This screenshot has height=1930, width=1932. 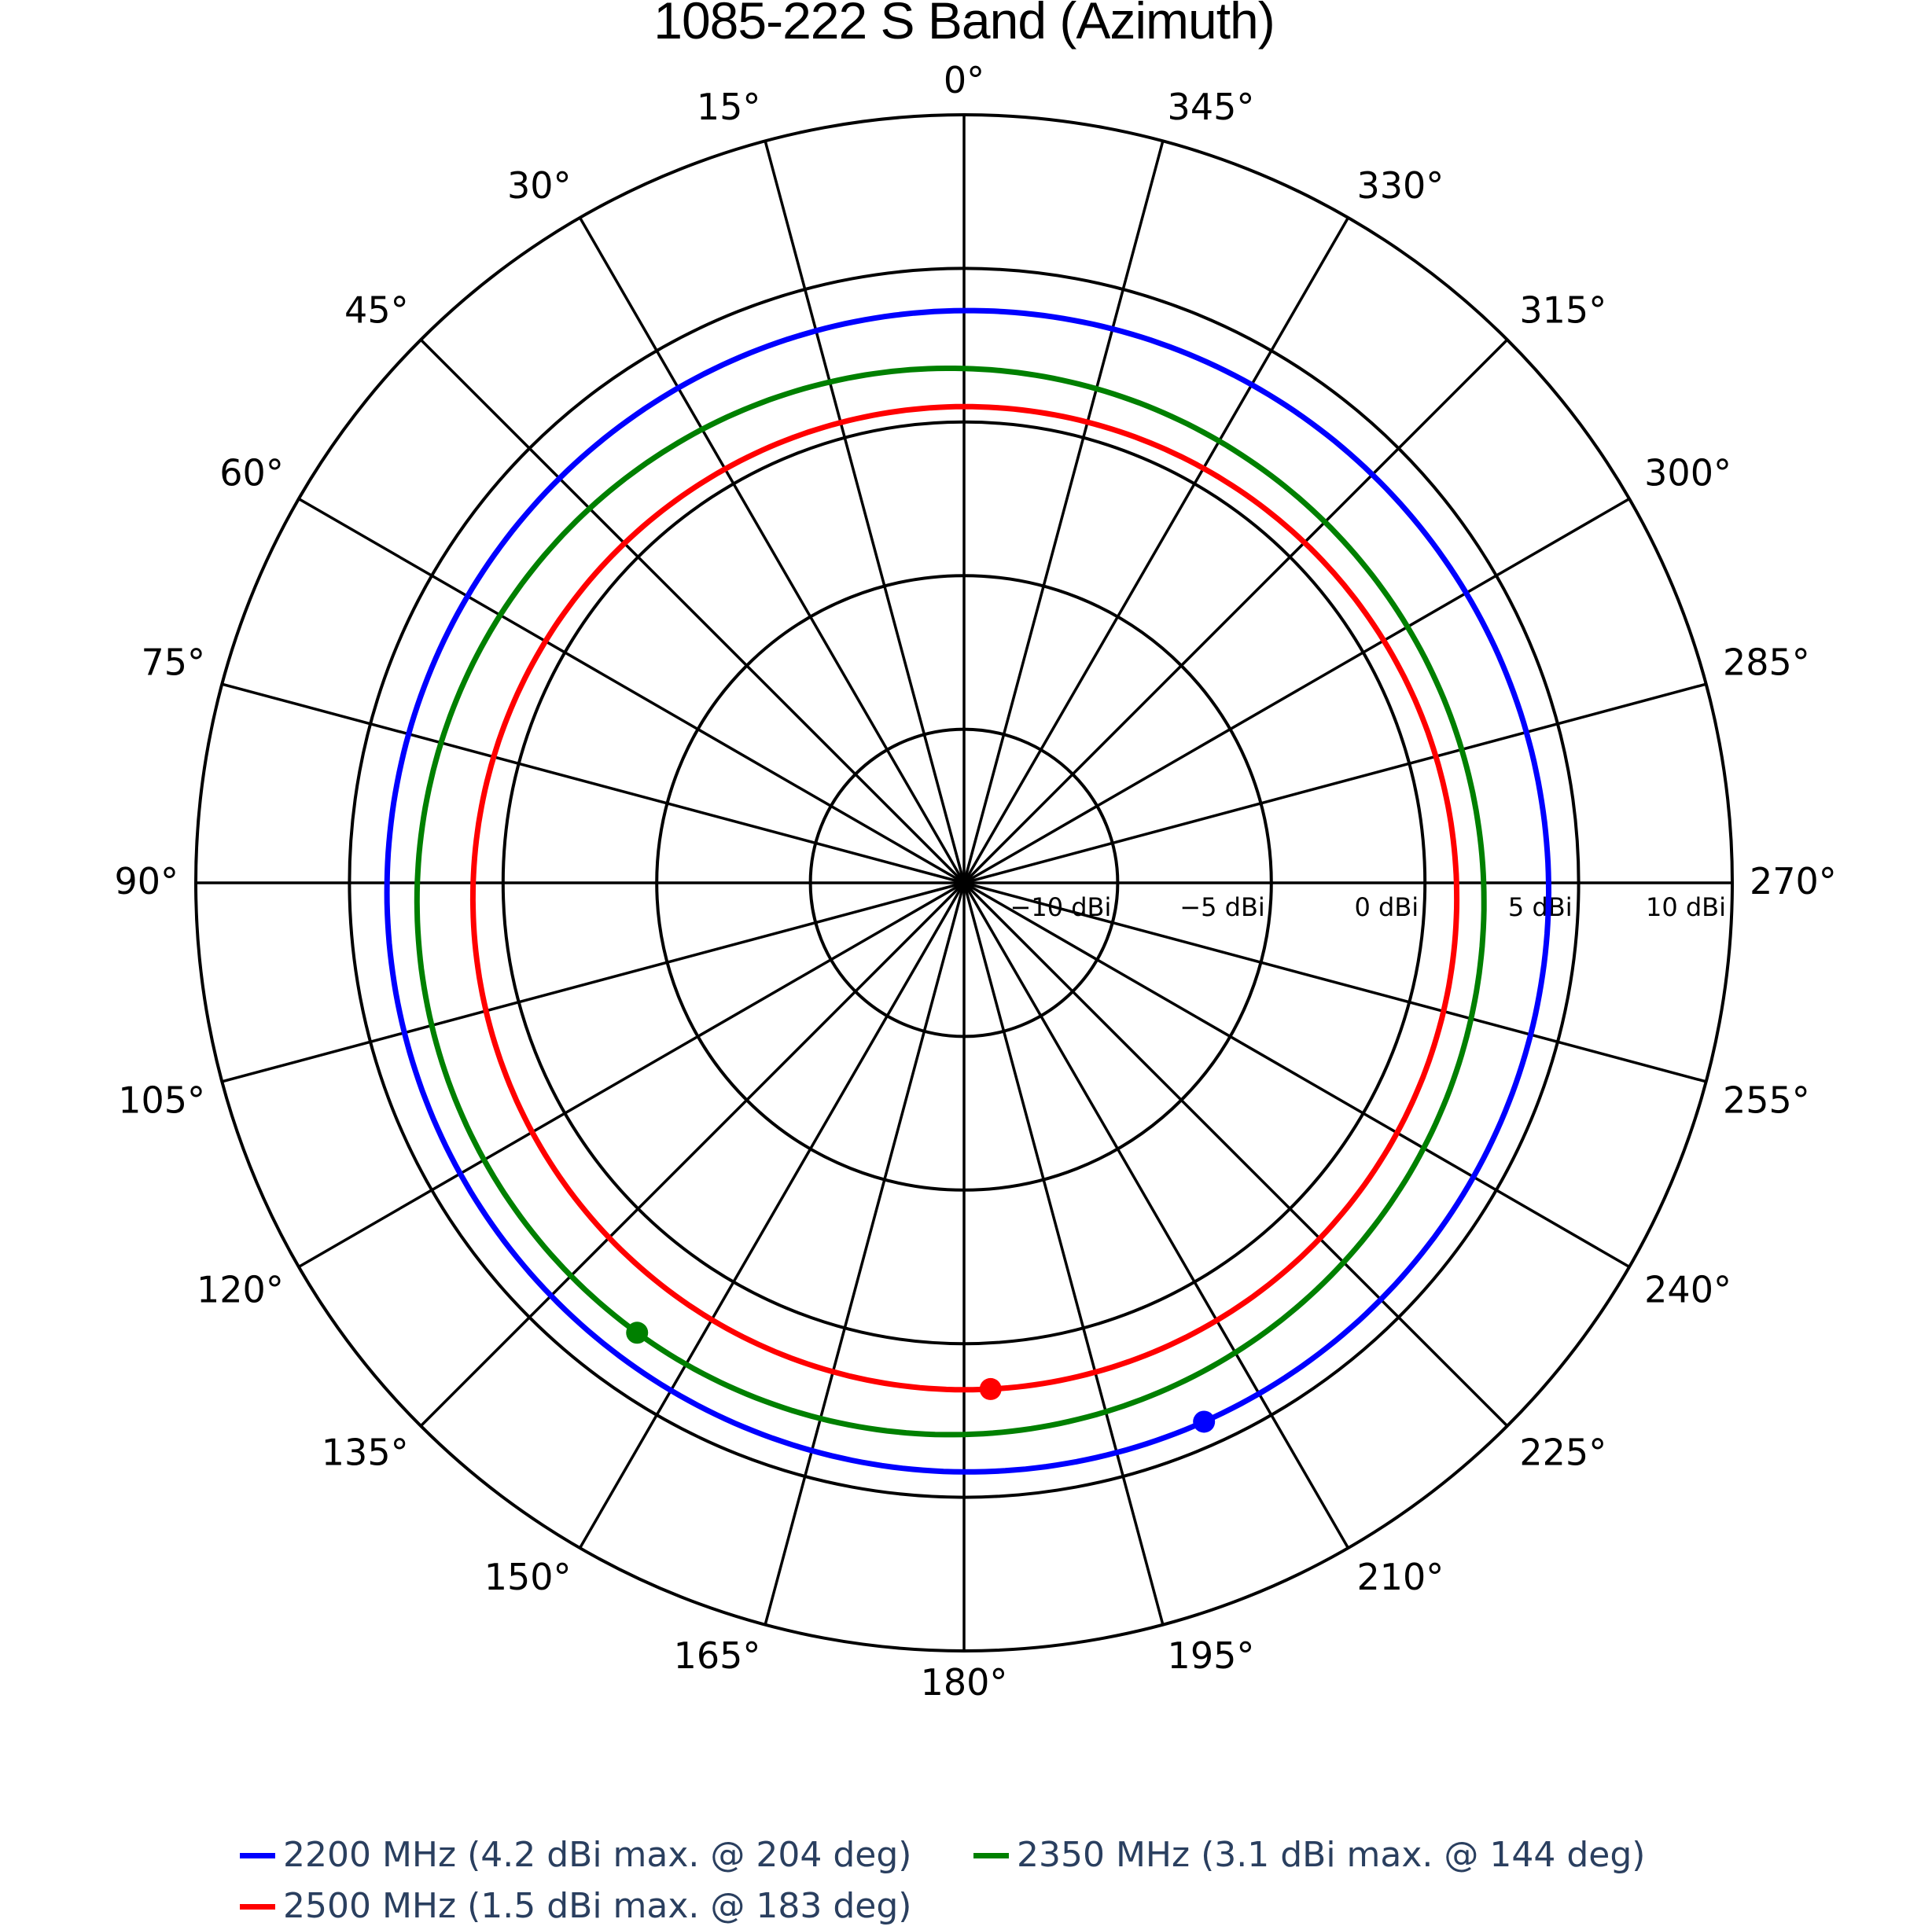 I want to click on angular-tick-label: 60°, so click(x=252, y=473).